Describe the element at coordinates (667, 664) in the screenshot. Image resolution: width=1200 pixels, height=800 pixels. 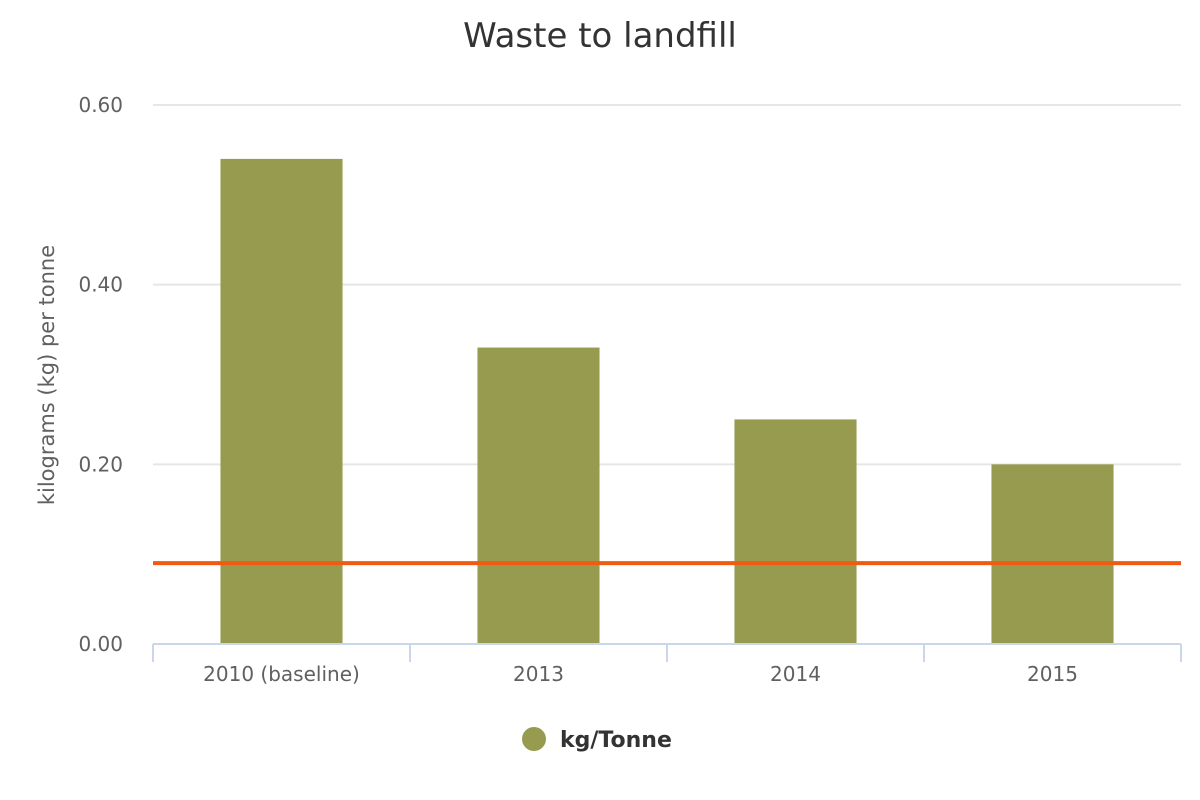
I see `x-axis: 2010 (baseline) 2013 2014 2015` at that location.